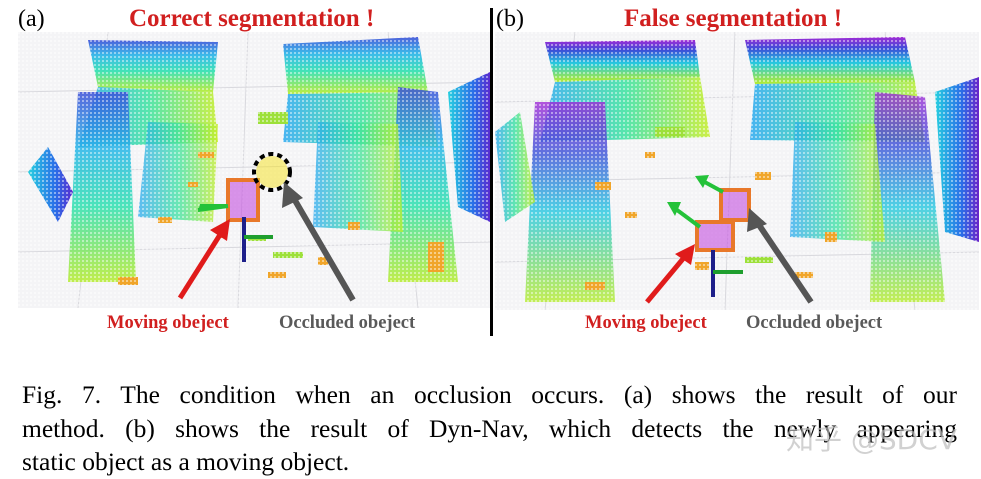 This screenshot has width=981, height=479. I want to click on panel-b-label: (b), so click(510, 19).